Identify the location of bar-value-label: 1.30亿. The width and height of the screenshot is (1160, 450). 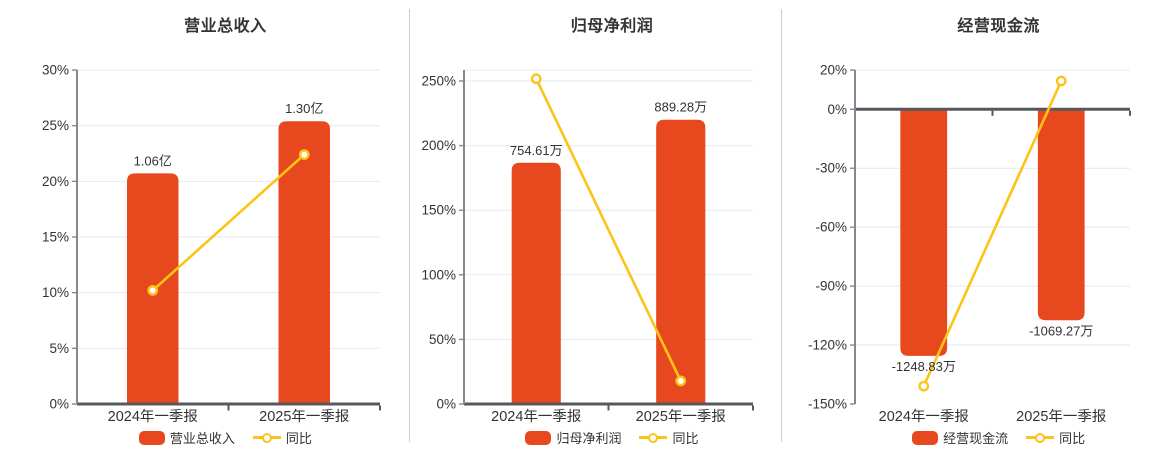
(304, 108).